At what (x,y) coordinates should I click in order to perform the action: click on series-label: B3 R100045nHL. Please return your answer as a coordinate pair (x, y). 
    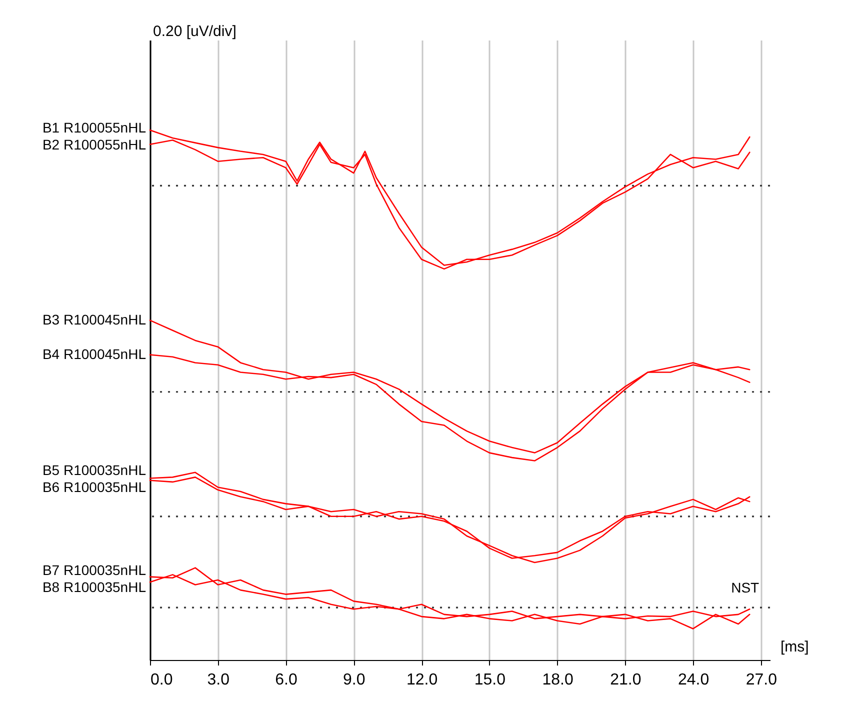
    Looking at the image, I should click on (94, 319).